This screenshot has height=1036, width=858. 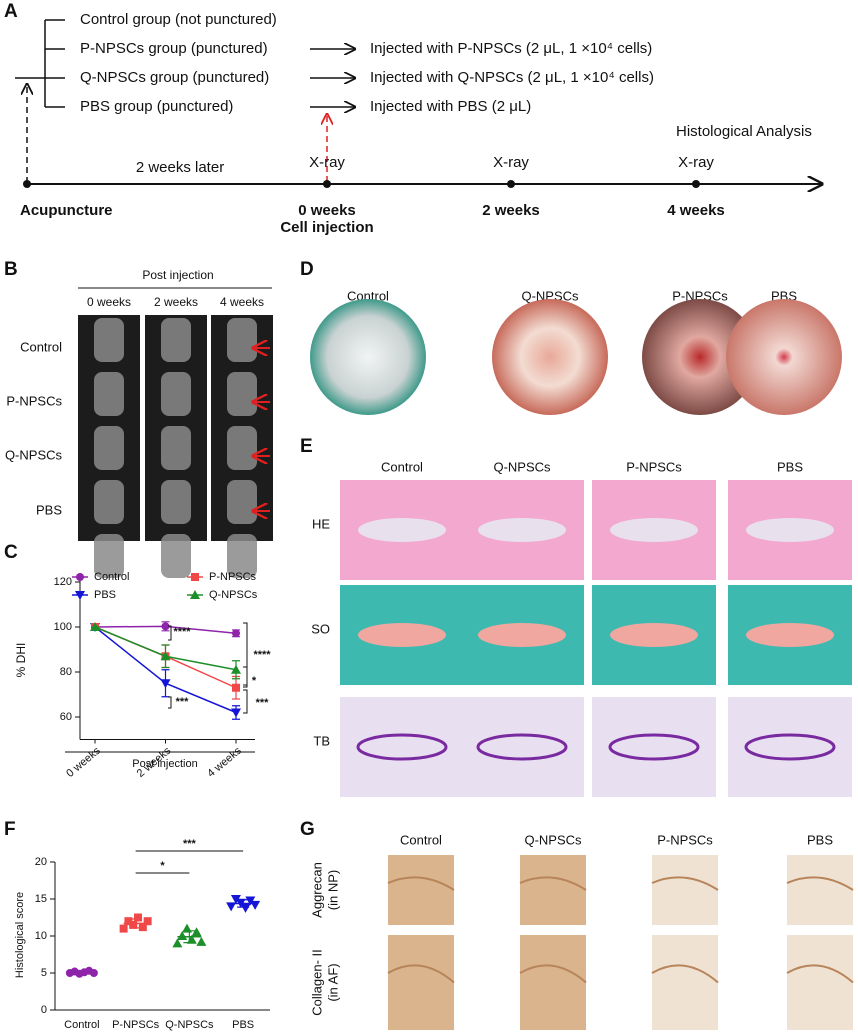 What do you see at coordinates (307, 829) in the screenshot?
I see `panel-label: G` at bounding box center [307, 829].